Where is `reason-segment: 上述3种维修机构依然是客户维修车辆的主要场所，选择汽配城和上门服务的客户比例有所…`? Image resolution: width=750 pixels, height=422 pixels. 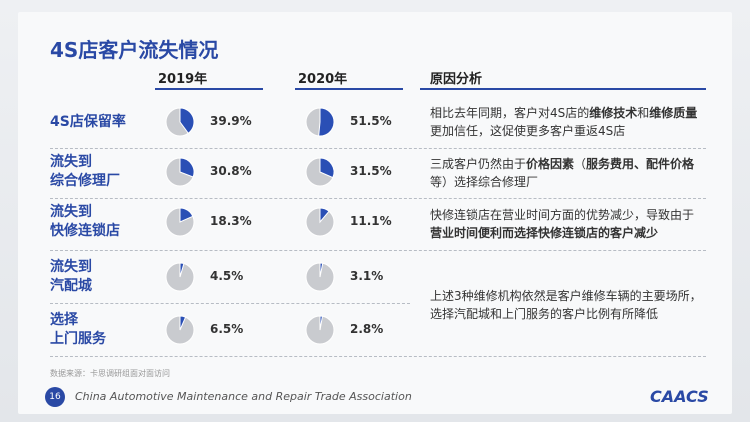
reason-segment: 上述3种维修机构依然是客户维修车辆的主要场所，选择汽配城和上门服务的客户比例有所… is located at coordinates (566, 305).